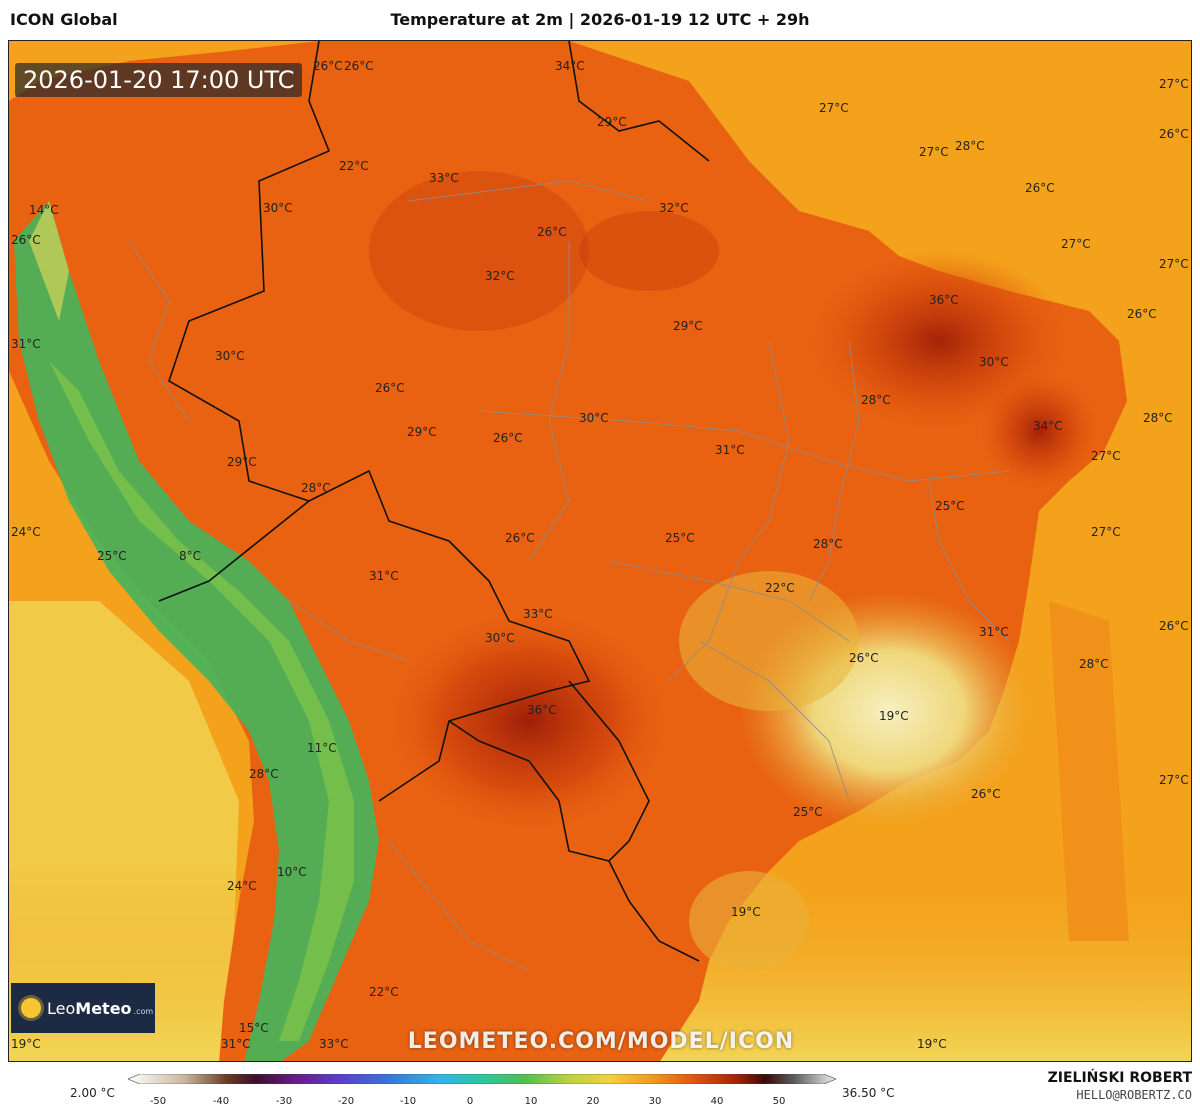 This screenshot has width=1200, height=1108. I want to click on logo-brand-light: Leo, so click(61, 1008).